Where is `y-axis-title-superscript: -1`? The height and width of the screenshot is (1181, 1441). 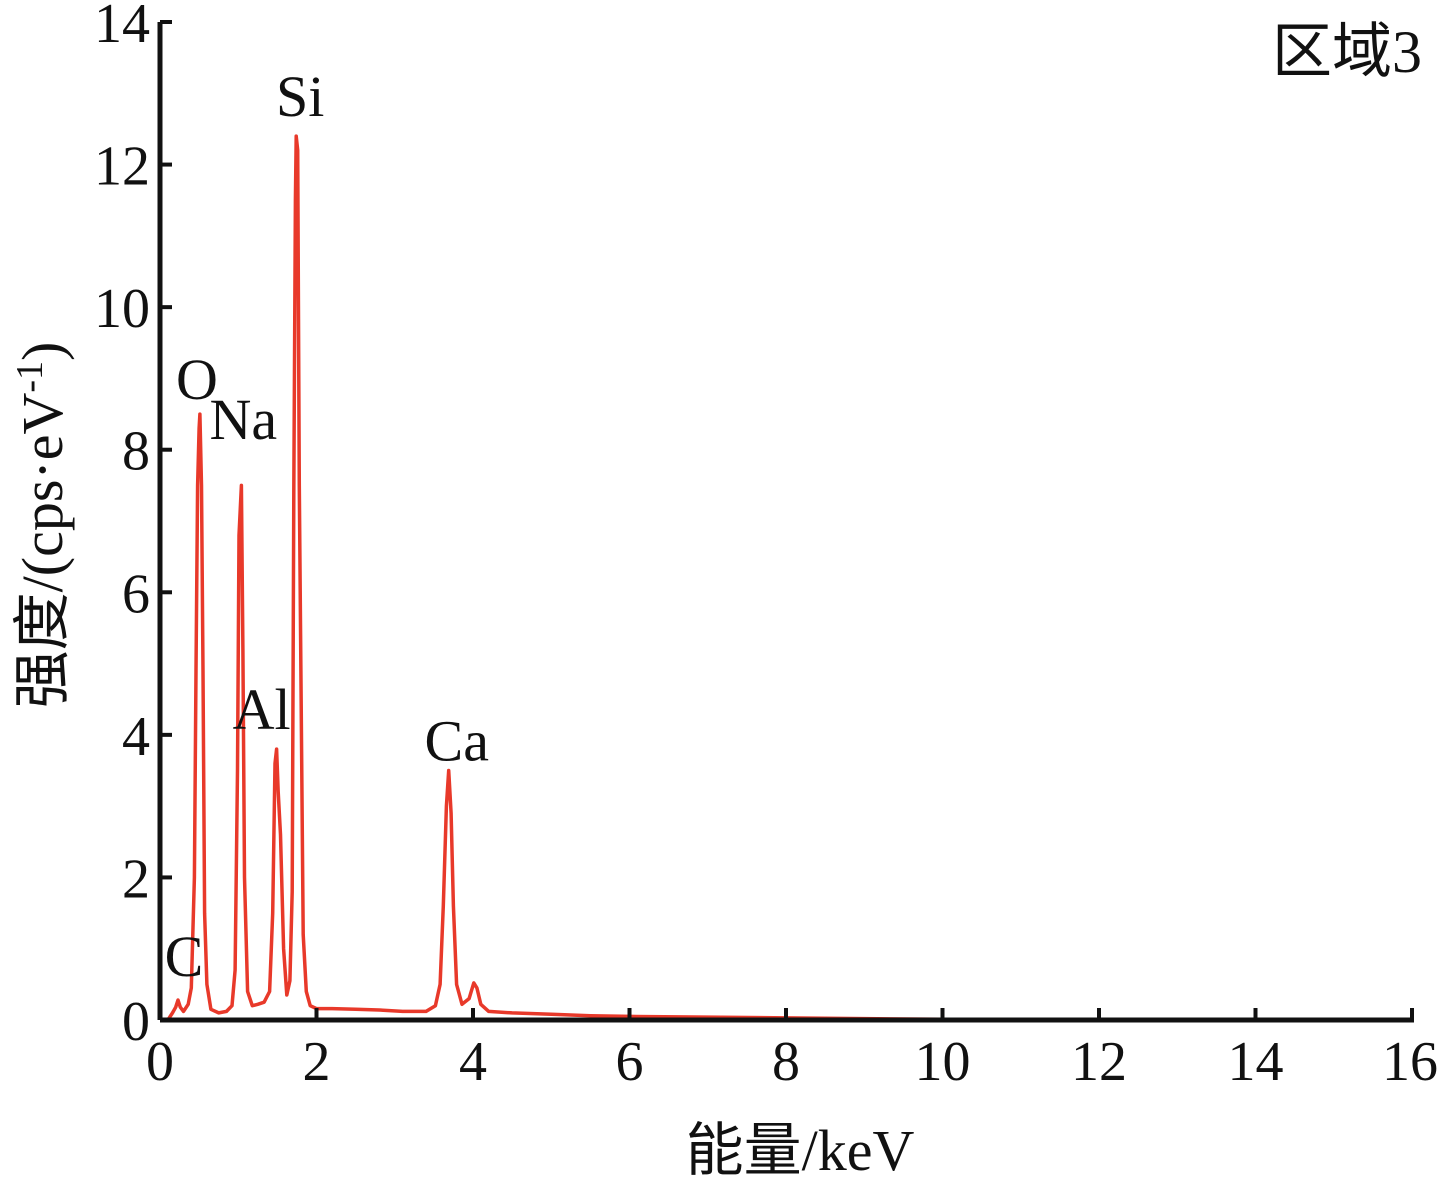
y-axis-title-superscript: -1 is located at coordinates (30, 377).